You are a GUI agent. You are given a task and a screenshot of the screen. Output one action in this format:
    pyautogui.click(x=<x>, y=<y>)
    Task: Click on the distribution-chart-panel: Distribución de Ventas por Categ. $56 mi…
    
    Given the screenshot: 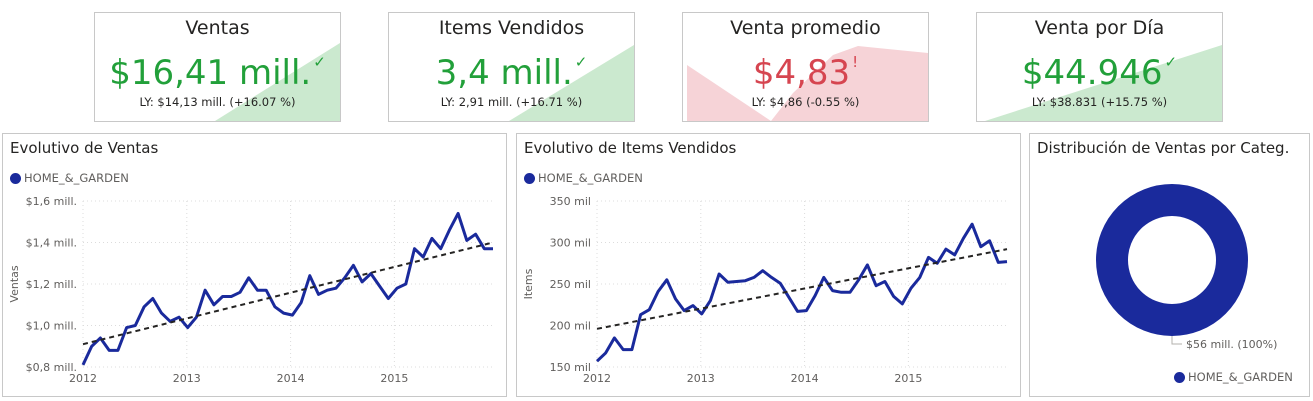 What is the action you would take?
    pyautogui.click(x=1169, y=265)
    